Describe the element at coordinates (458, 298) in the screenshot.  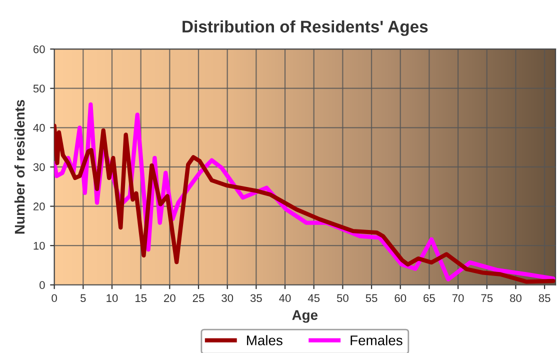
I see `x-tick-label: 70` at that location.